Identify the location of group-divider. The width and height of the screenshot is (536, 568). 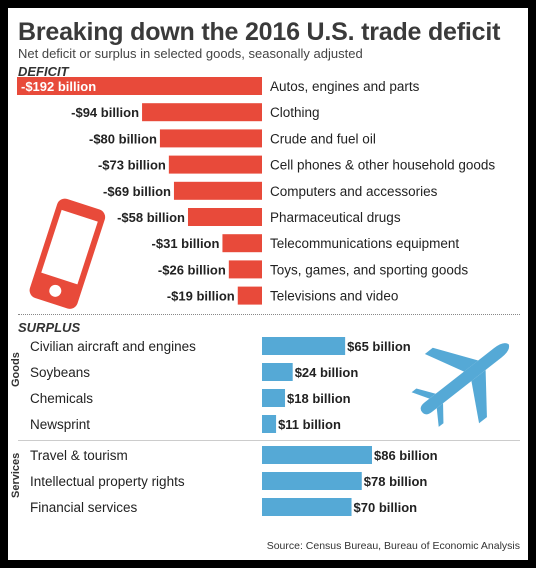
(269, 440).